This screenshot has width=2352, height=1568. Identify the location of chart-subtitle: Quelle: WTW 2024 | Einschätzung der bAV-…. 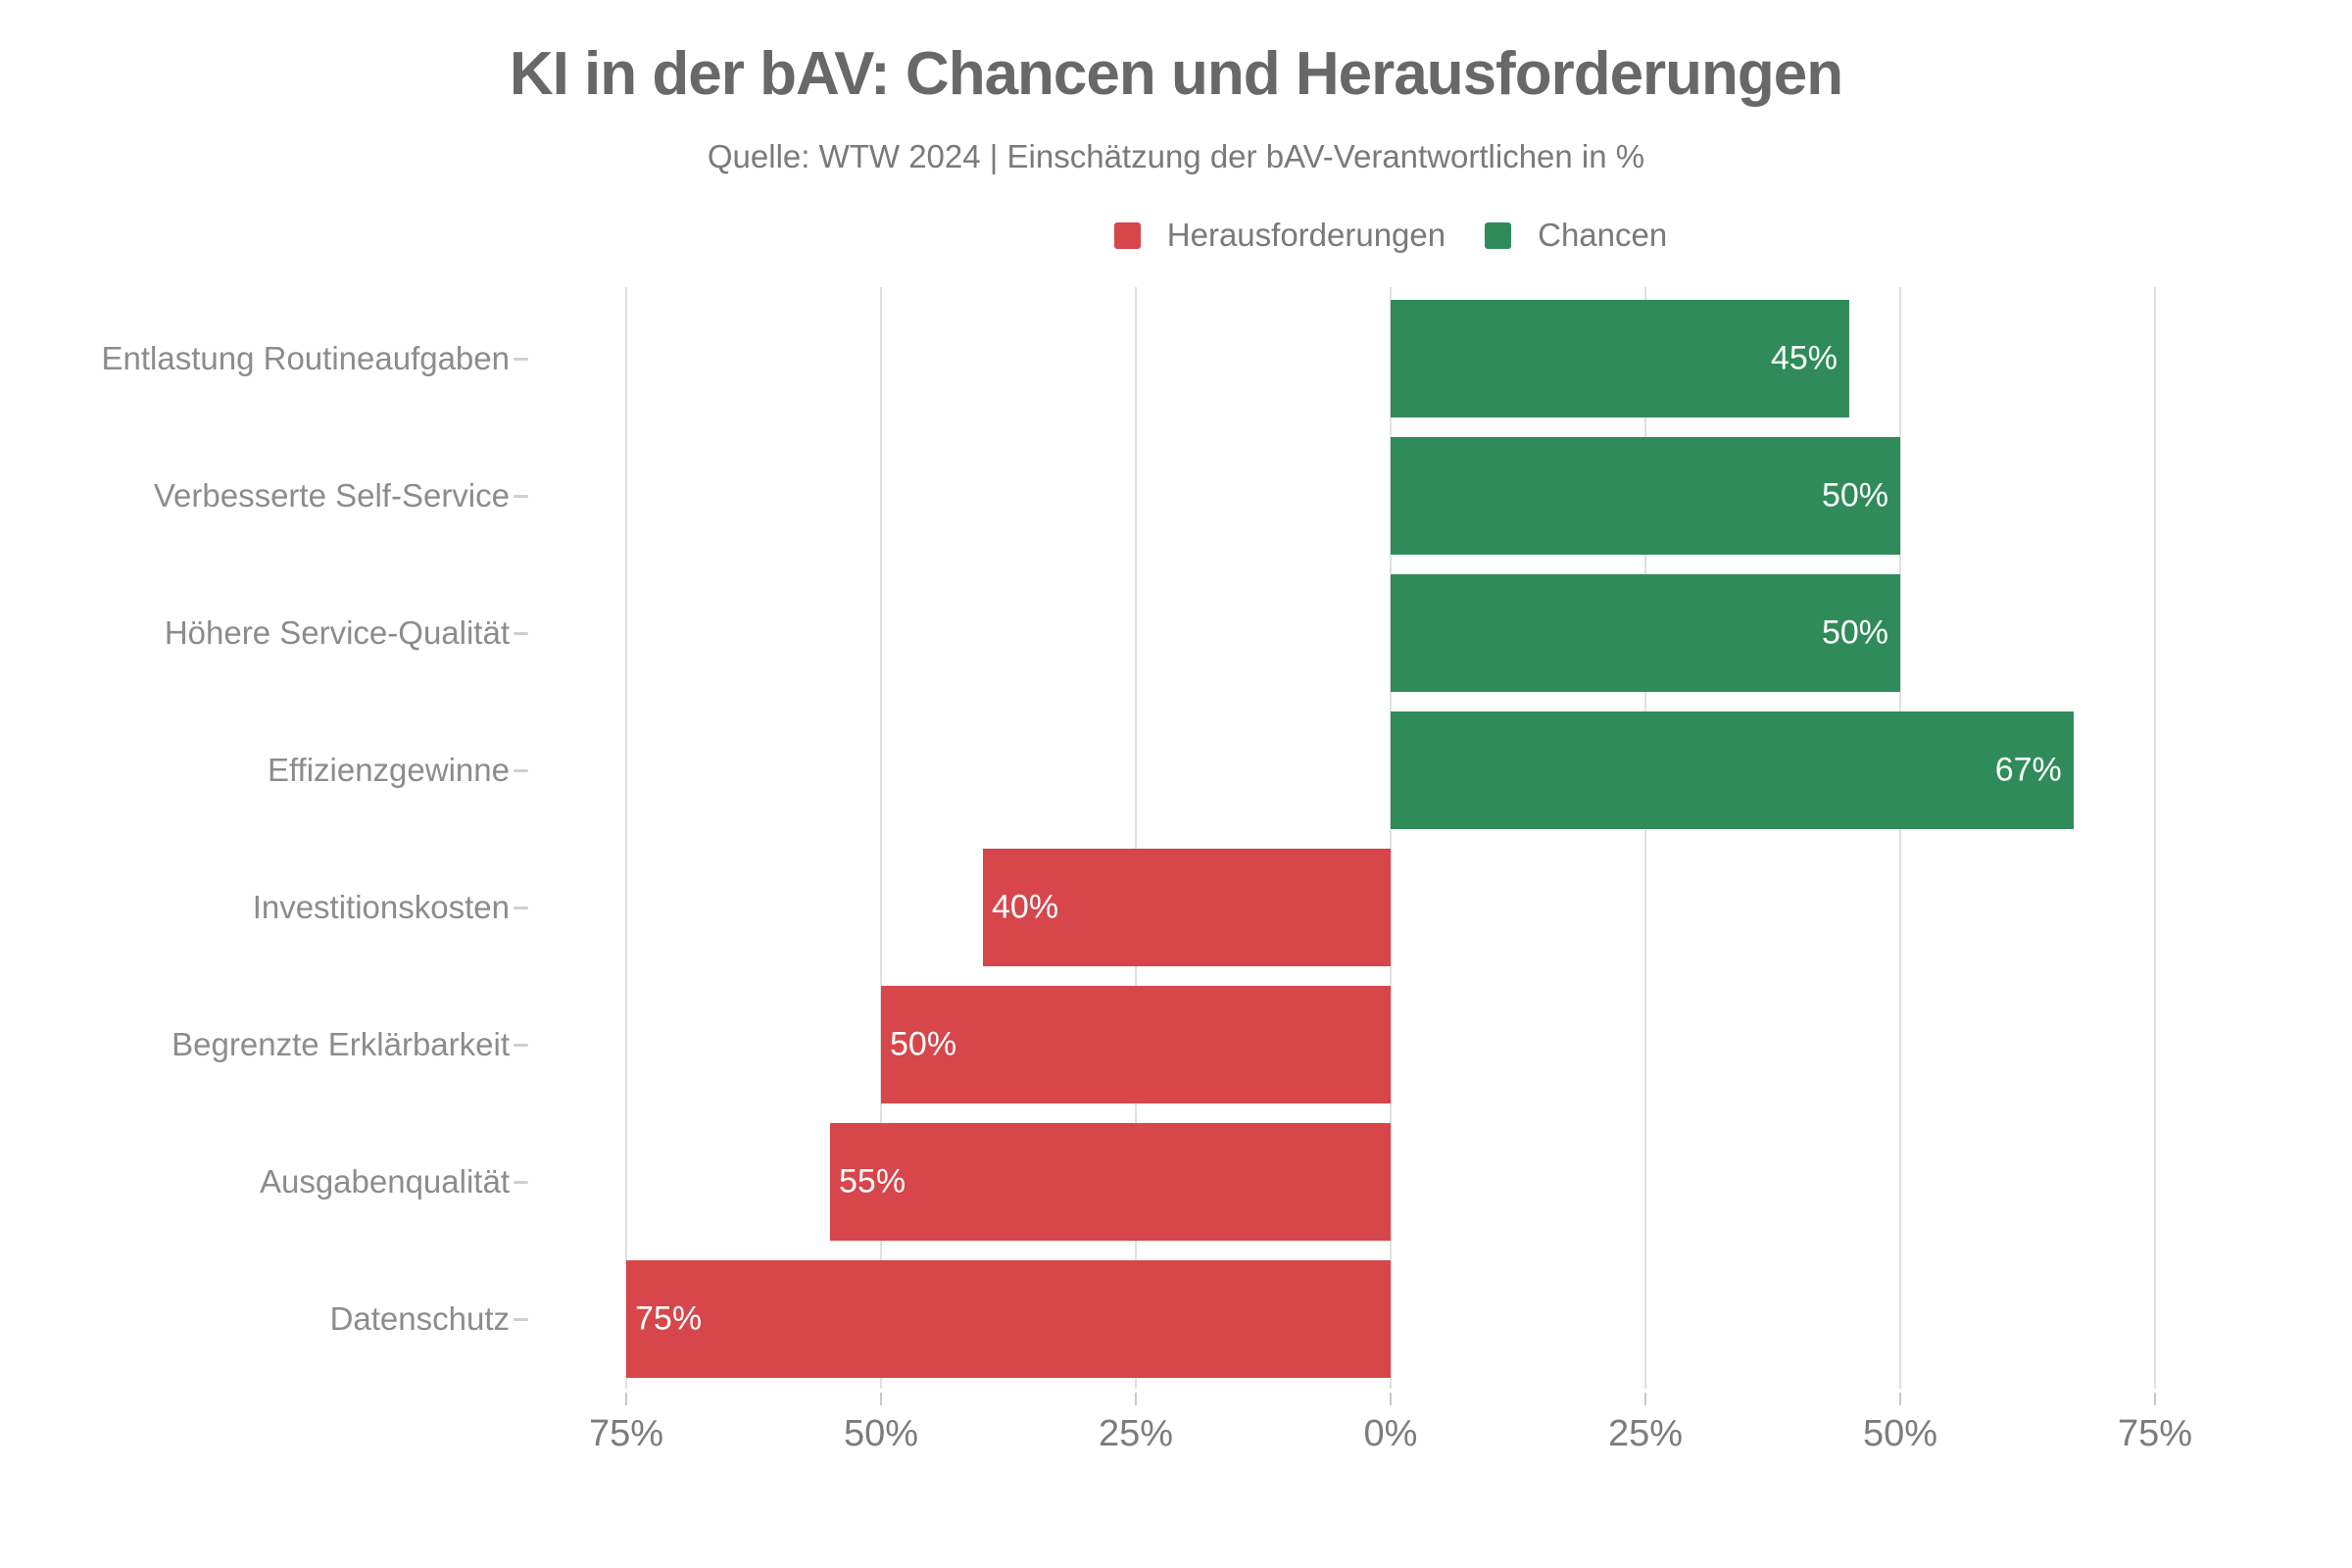
(1176, 156).